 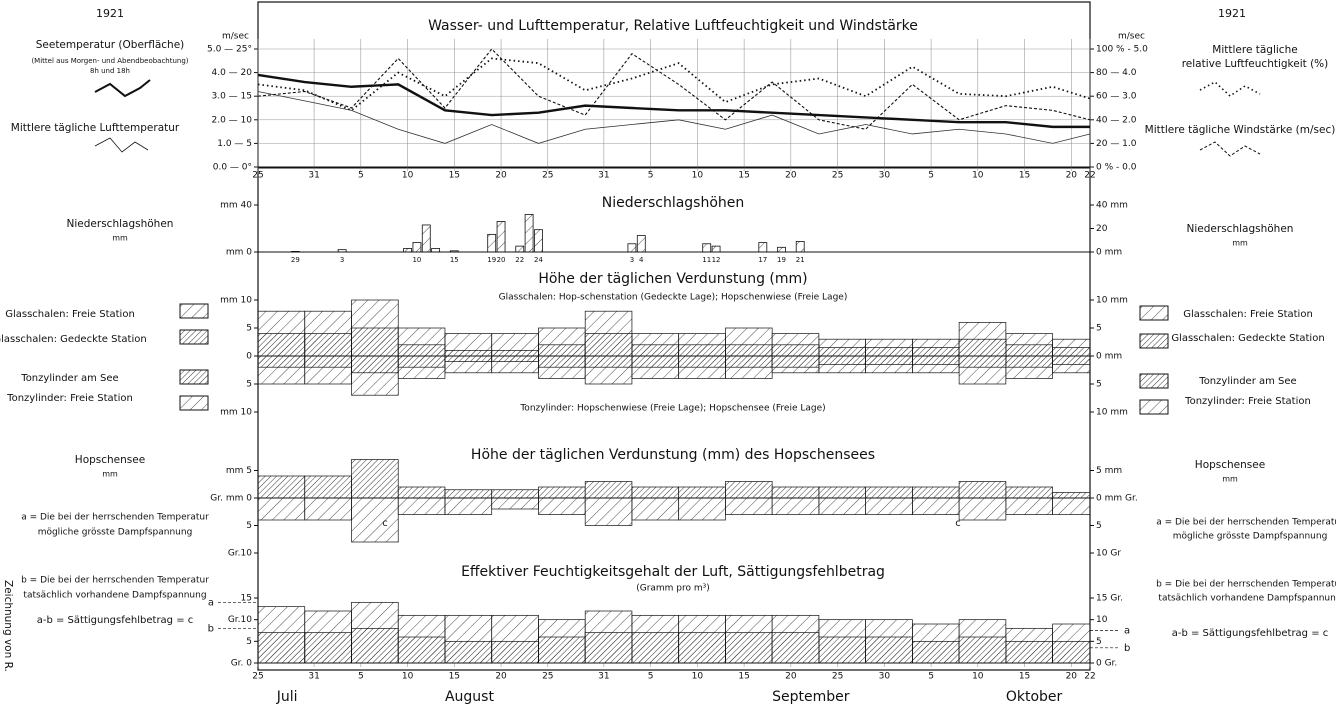 What do you see at coordinates (885, 677) in the screenshot?
I see `x-tick-label: 30` at bounding box center [885, 677].